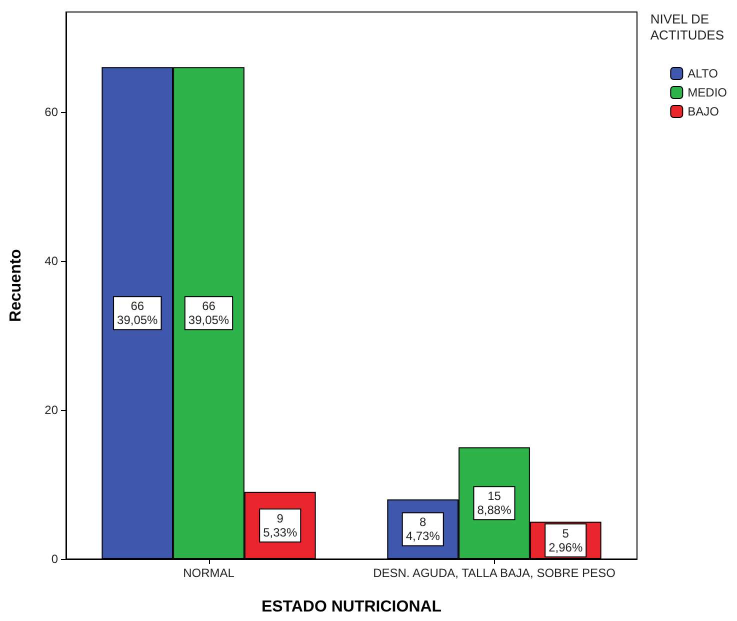 This screenshot has height=621, width=737. Describe the element at coordinates (423, 529) in the screenshot. I see `data-label: 8 4,73%` at that location.